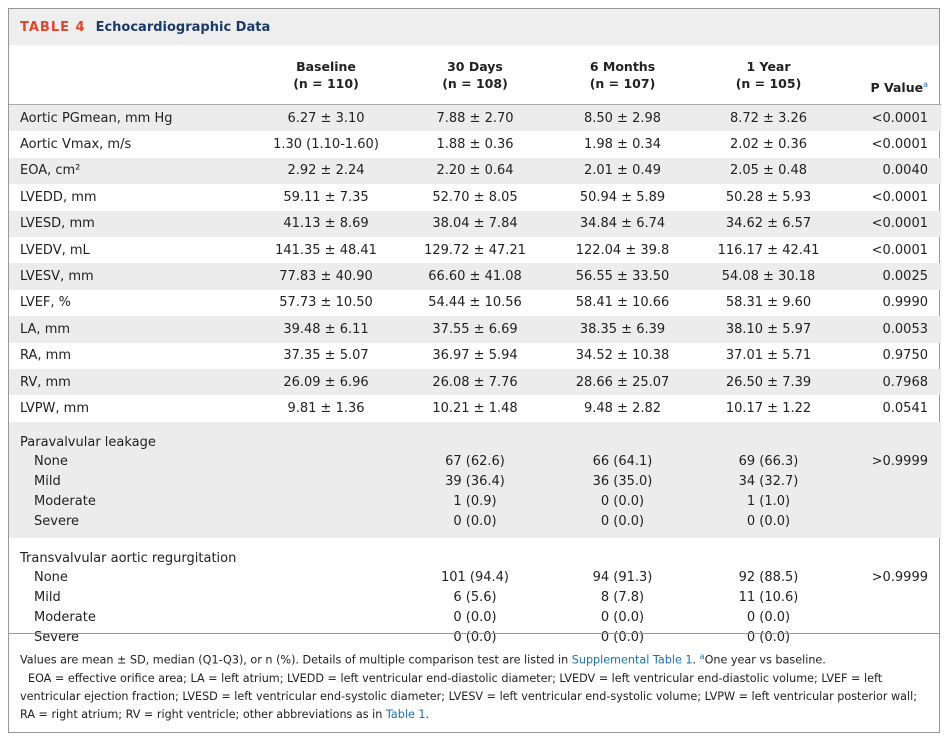  Describe the element at coordinates (768, 250) in the screenshot. I see `cell-value: 116.17 ± 42.41` at that location.